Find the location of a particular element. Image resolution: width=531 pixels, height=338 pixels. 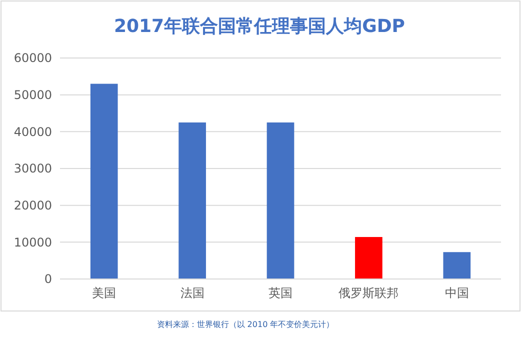

y-tick-label: 10000 is located at coordinates (33, 242).